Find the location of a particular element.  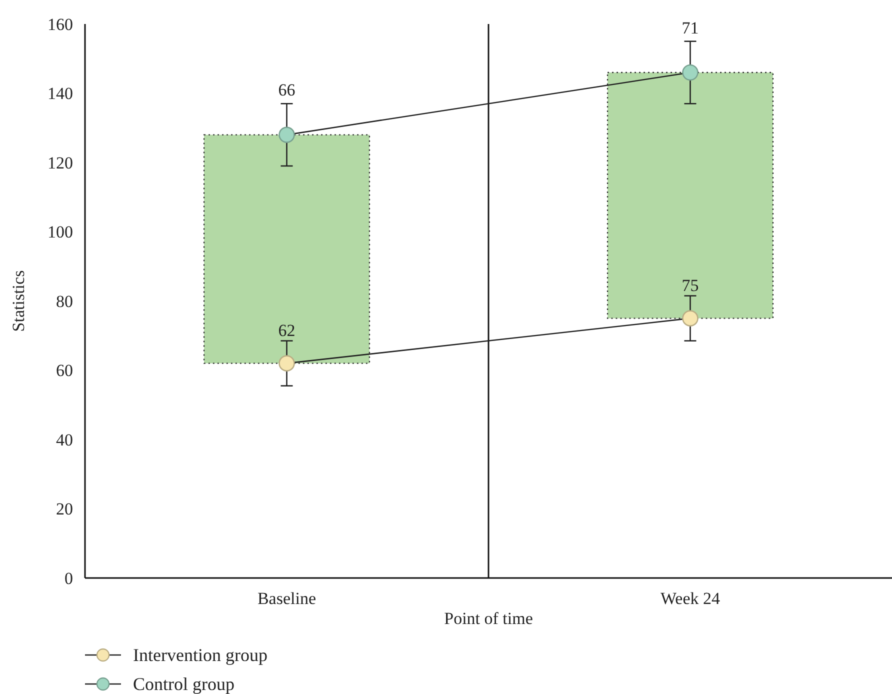

y-tick-label: 60 is located at coordinates (64, 370).